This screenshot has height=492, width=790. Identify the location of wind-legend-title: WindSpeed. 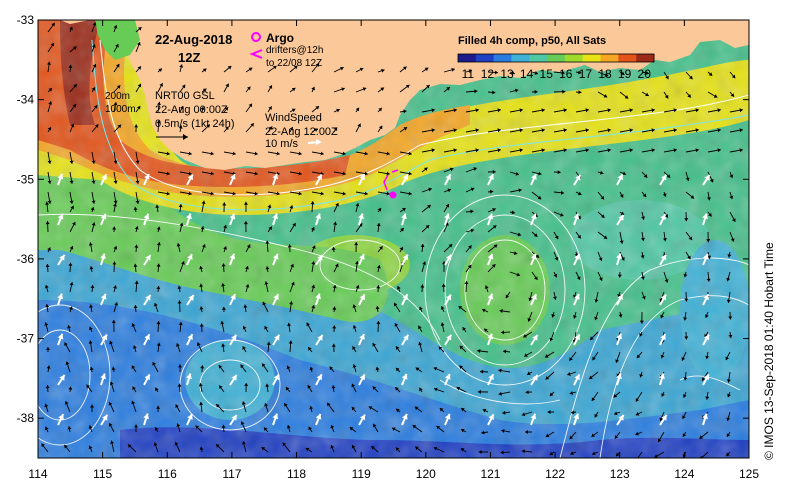
(293, 118).